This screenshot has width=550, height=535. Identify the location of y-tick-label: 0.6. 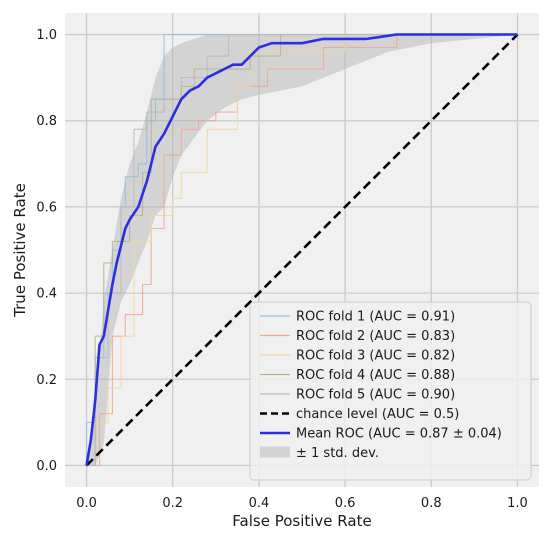
(46, 207).